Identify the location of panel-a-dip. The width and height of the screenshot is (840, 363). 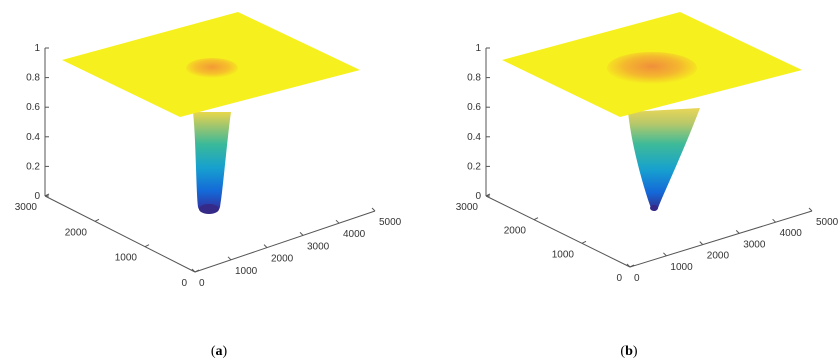
(212, 68).